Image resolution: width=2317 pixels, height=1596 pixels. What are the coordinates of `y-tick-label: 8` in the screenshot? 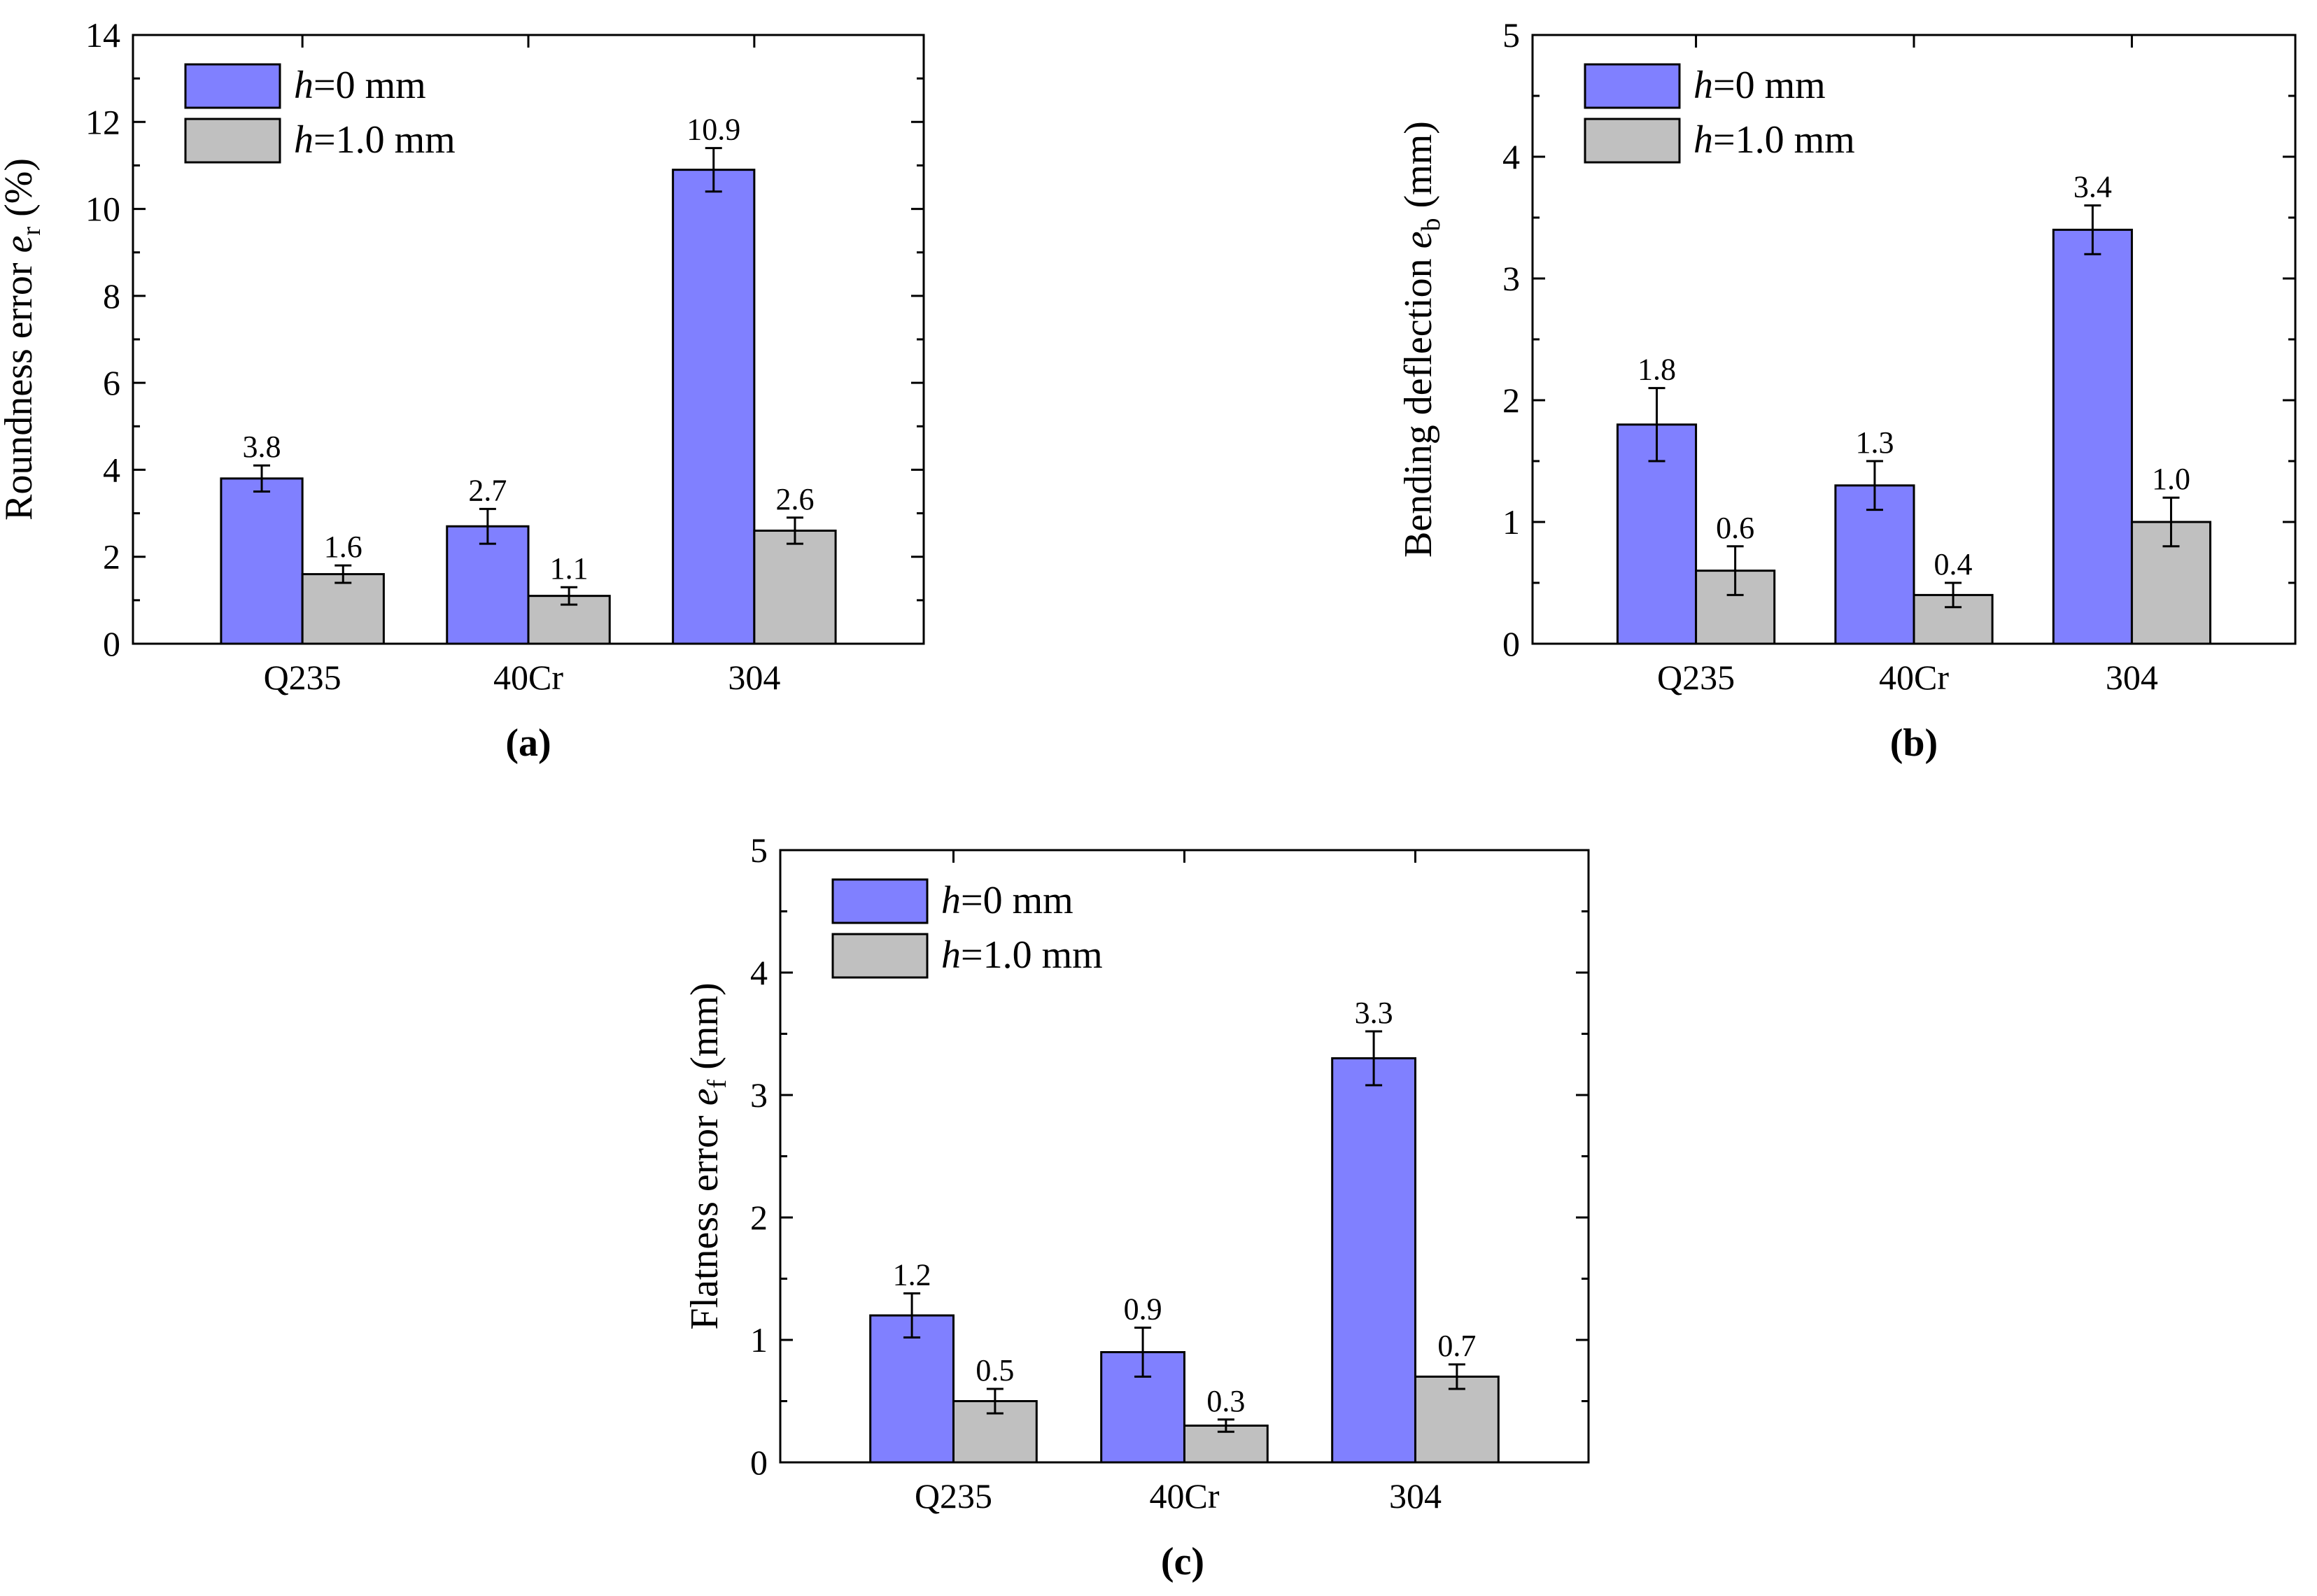 It's located at (111, 296).